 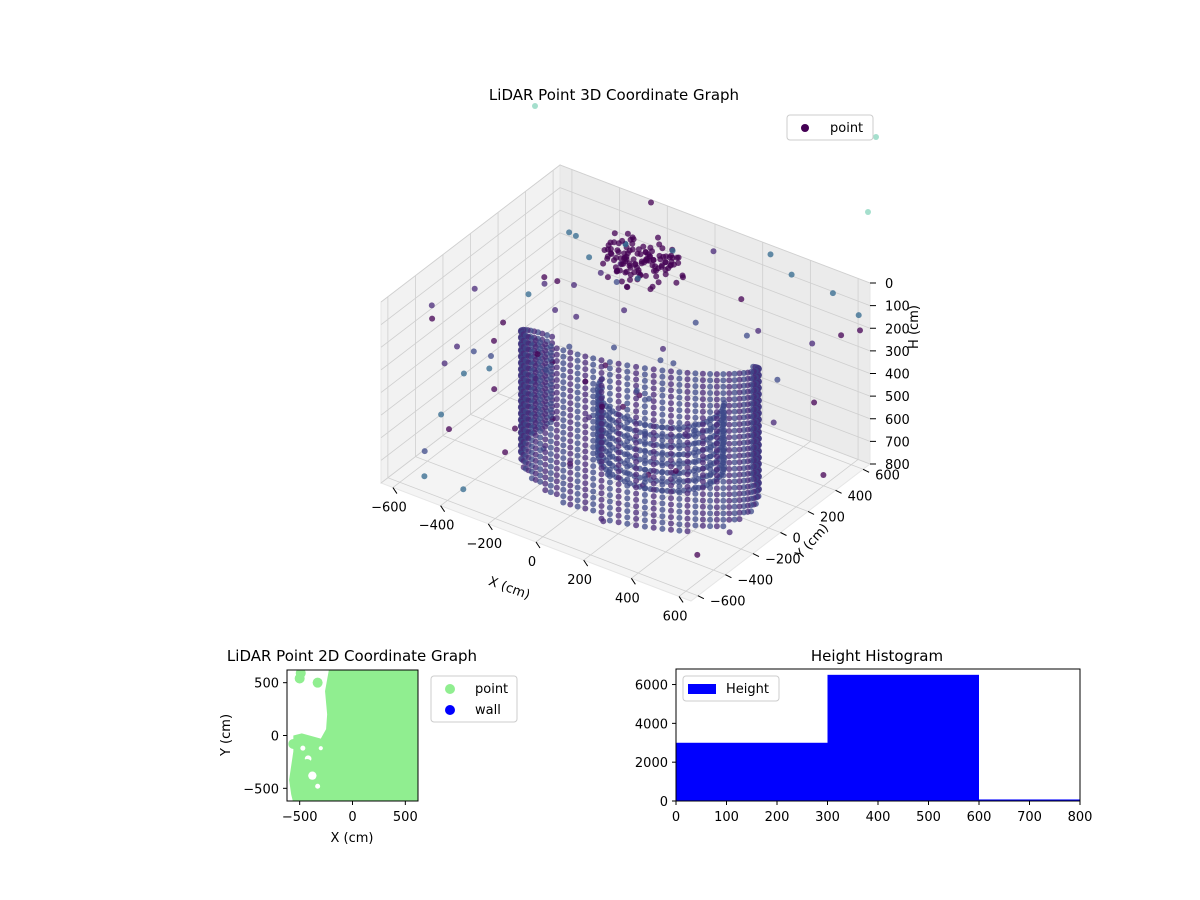 What do you see at coordinates (846, 128) in the screenshot?
I see `chart-3d-legend-label: point` at bounding box center [846, 128].